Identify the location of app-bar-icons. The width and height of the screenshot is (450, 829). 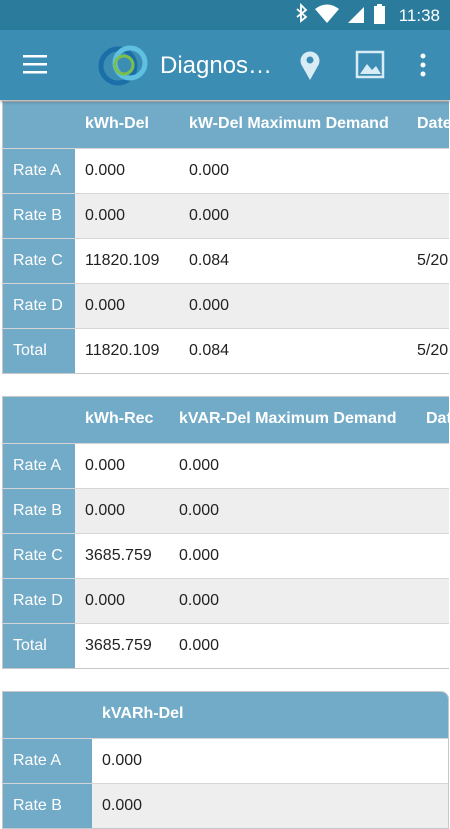
(224, 65).